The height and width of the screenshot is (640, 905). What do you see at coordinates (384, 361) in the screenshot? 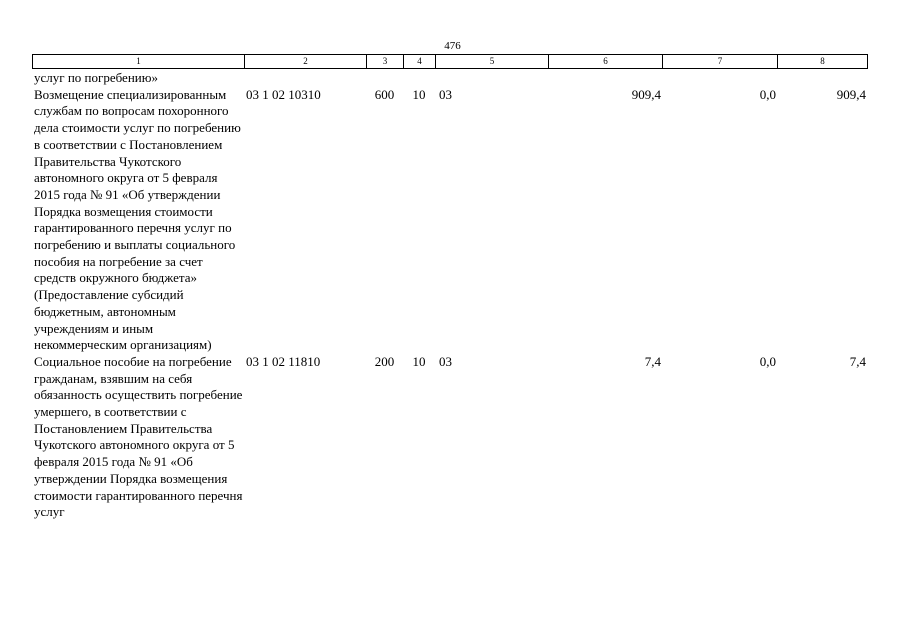
I see `row-expense-type: 200` at bounding box center [384, 361].